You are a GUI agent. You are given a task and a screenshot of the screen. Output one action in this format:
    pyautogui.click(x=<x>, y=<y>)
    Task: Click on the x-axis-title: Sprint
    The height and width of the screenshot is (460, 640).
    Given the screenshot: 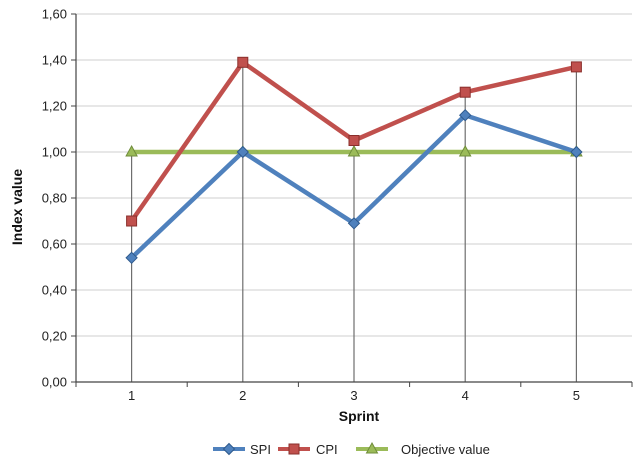 What is the action you would take?
    pyautogui.click(x=359, y=416)
    